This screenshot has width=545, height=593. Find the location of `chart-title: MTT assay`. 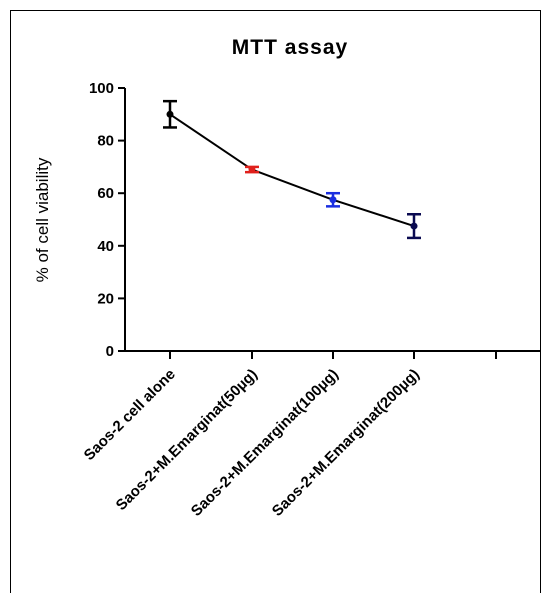

chart-title: MTT assay is located at coordinates (290, 47).